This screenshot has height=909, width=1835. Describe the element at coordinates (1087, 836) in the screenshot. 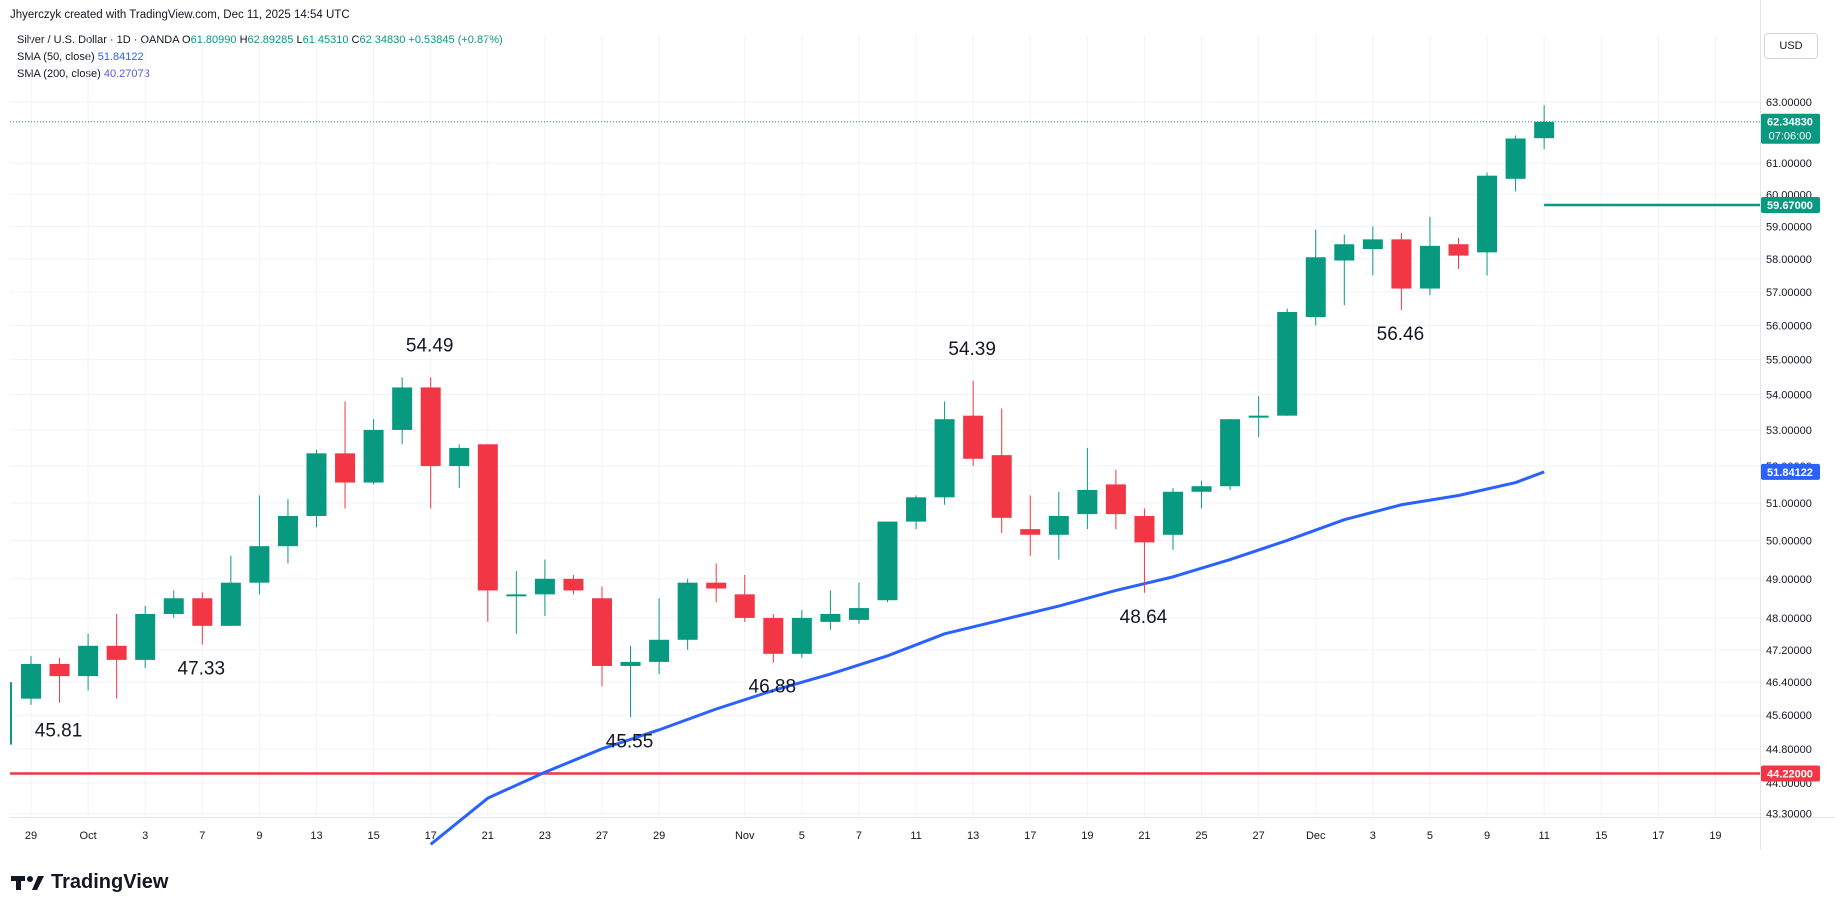

I see `time-tick-label: 19` at that location.